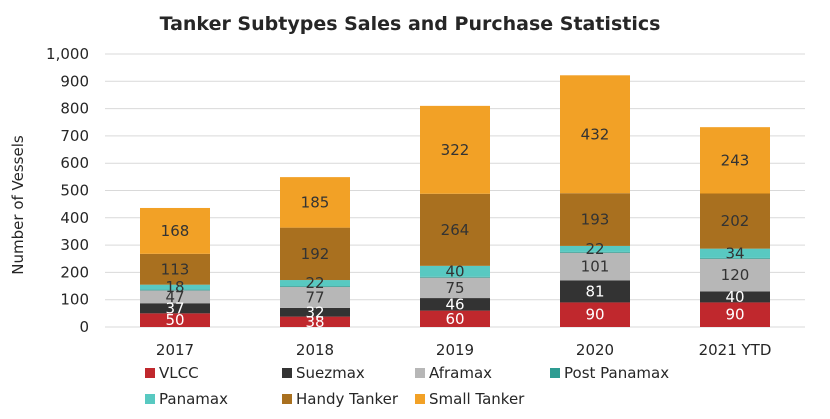  Describe the element at coordinates (74, 272) in the screenshot. I see `y-tick-label: 200` at that location.